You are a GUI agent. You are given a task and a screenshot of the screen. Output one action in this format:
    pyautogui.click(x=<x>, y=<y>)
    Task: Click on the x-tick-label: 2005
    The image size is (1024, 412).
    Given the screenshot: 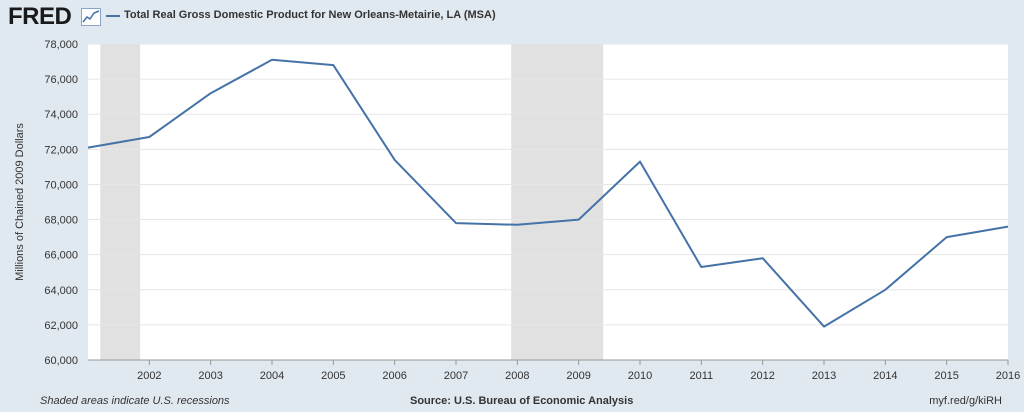 What is the action you would take?
    pyautogui.click(x=333, y=376)
    